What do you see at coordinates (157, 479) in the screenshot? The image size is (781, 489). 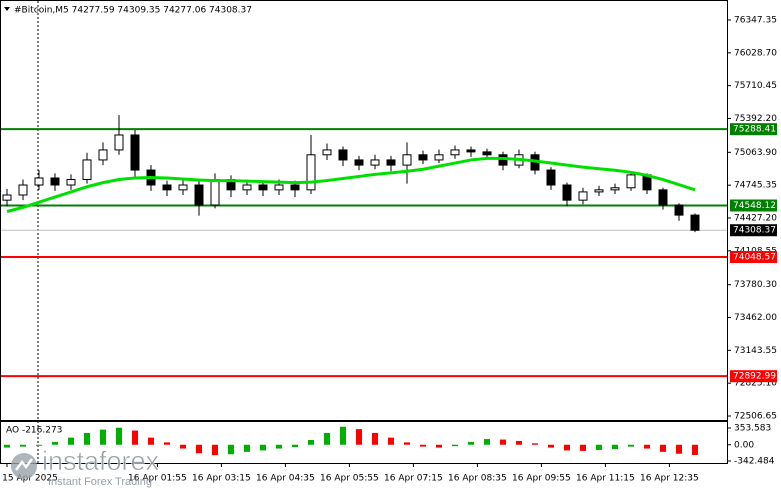 I see `x-tick-label: 16 Apr 01:55` at bounding box center [157, 479].